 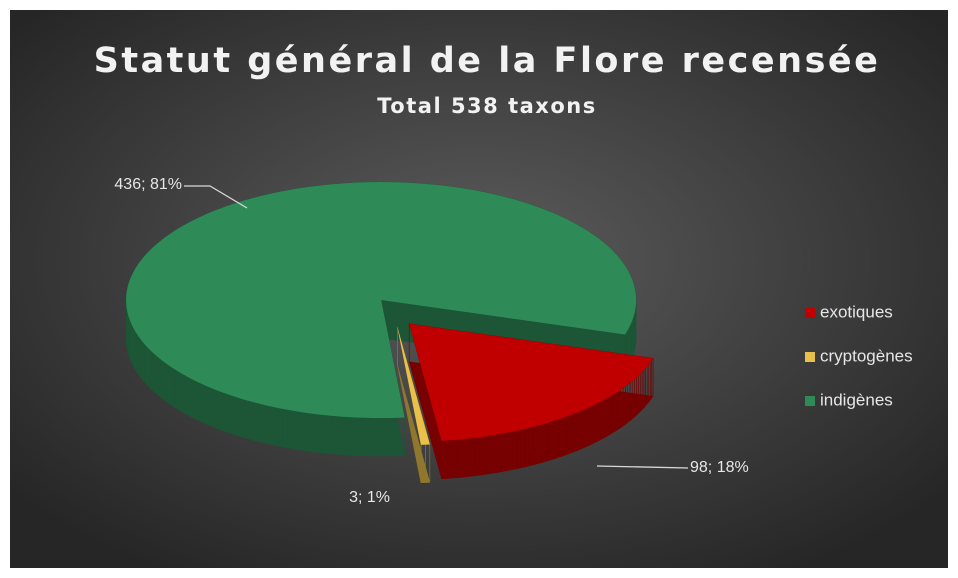 What do you see at coordinates (148, 184) in the screenshot?
I see `data-label: 436; 81%` at bounding box center [148, 184].